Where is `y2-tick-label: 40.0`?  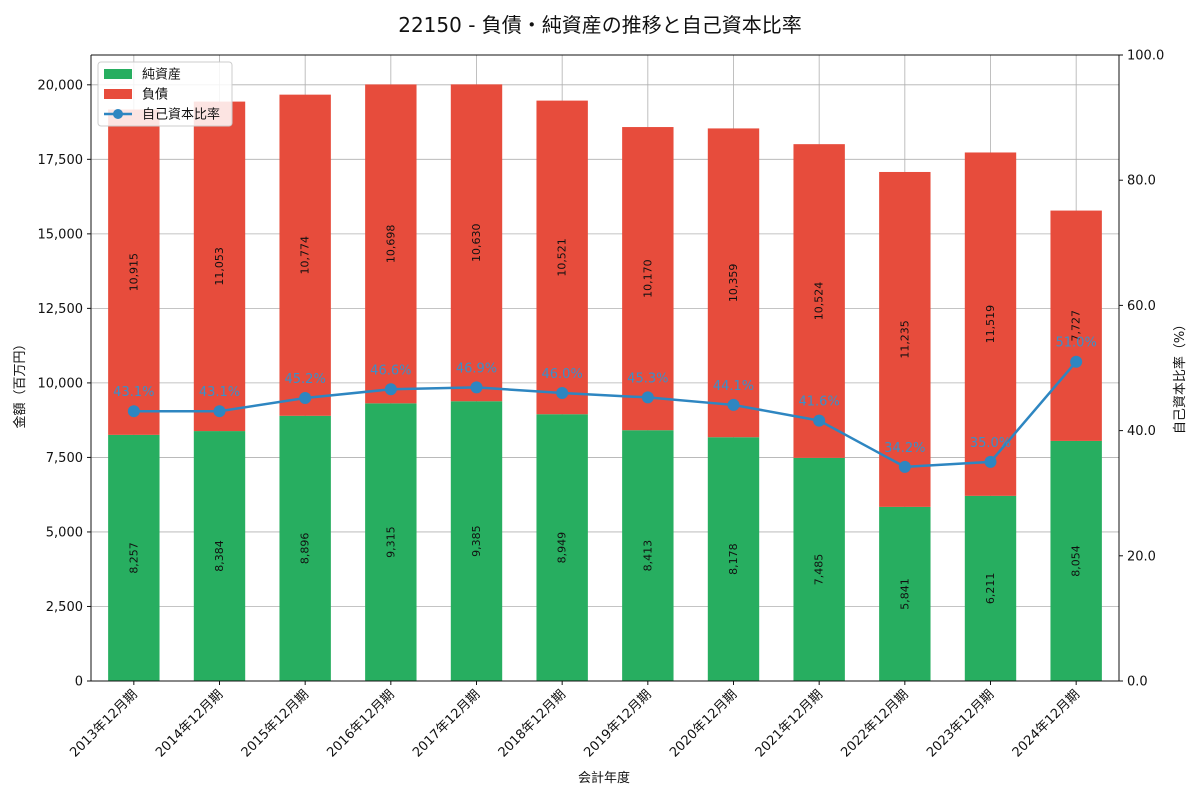
y2-tick-label: 40.0 is located at coordinates (1141, 431).